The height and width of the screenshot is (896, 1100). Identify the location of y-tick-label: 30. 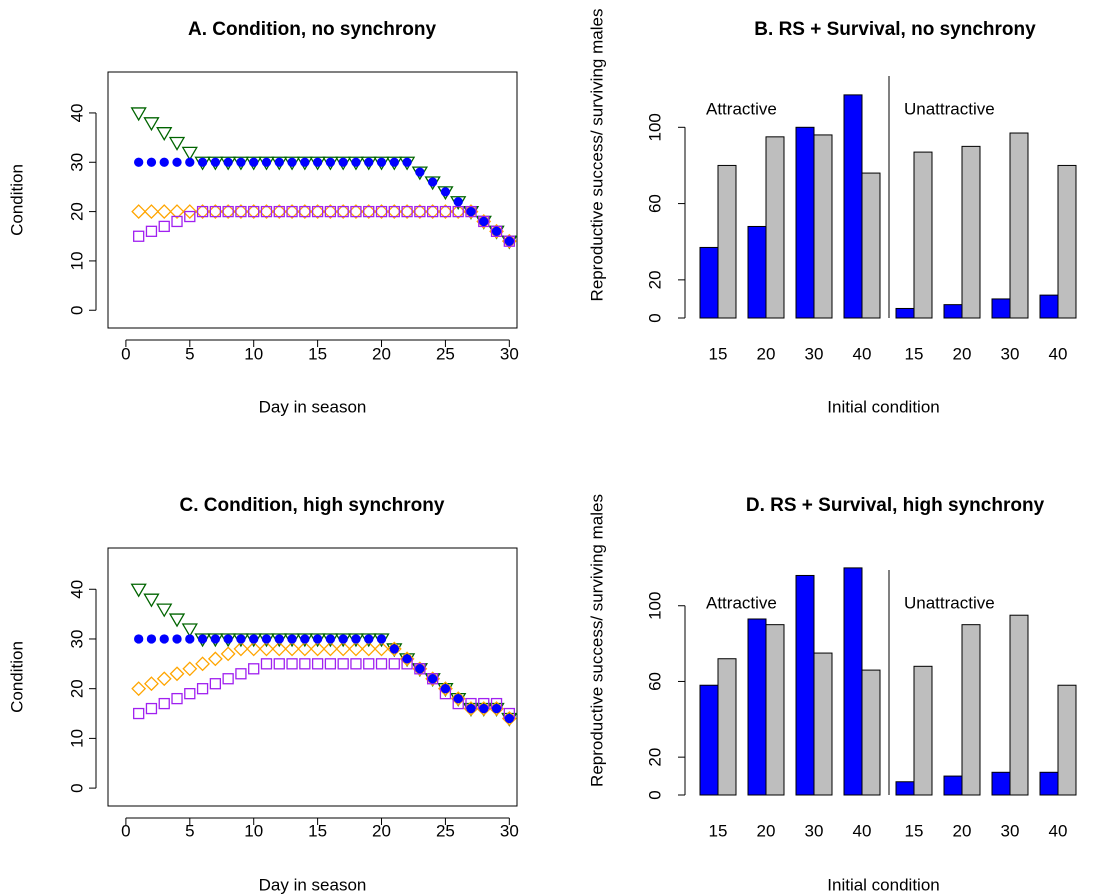
(76, 639).